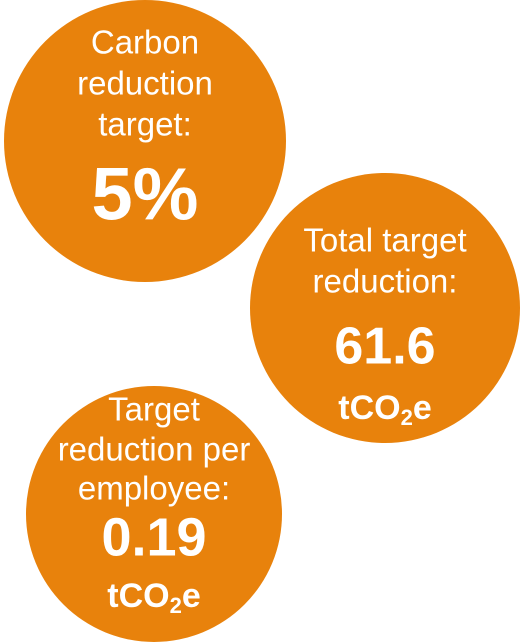 The width and height of the screenshot is (520, 643). What do you see at coordinates (145, 124) in the screenshot?
I see `label-line: target:` at bounding box center [145, 124].